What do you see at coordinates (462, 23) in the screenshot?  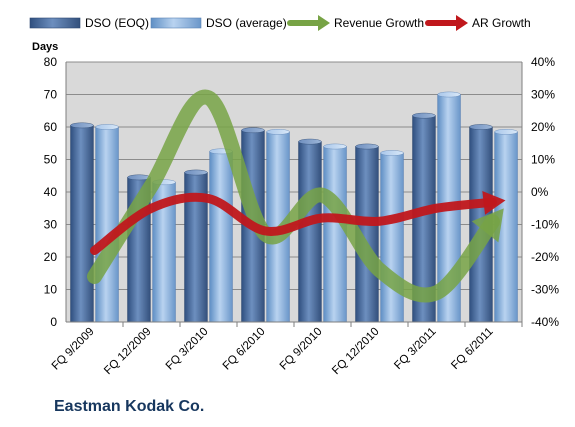 I see `ar-growth-legend-arrowhead` at bounding box center [462, 23].